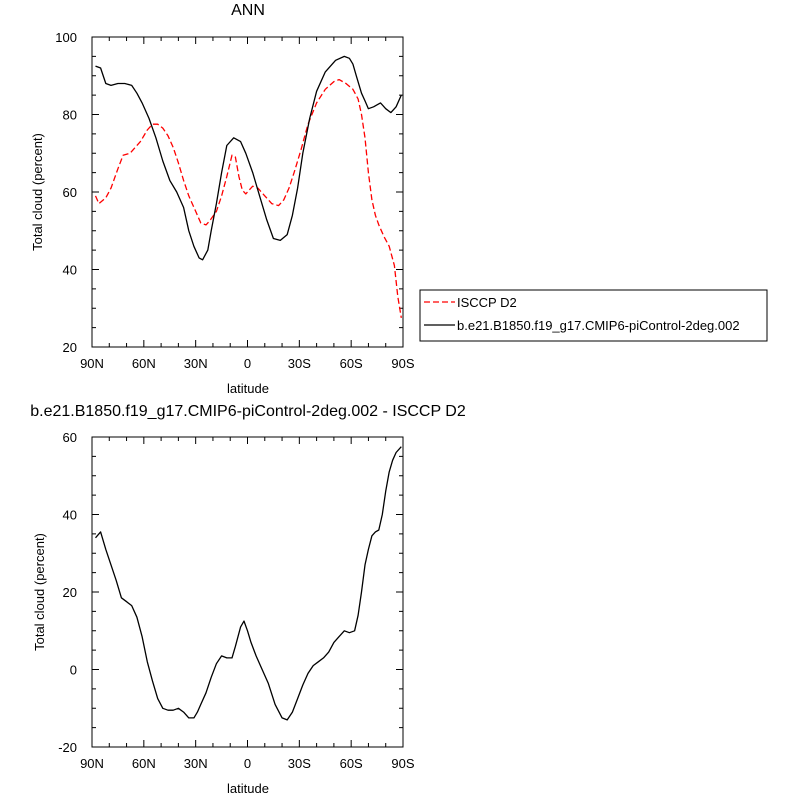 The width and height of the screenshot is (800, 805). Describe the element at coordinates (247, 763) in the screenshot. I see `bottom-x-tick-label: 0` at that location.